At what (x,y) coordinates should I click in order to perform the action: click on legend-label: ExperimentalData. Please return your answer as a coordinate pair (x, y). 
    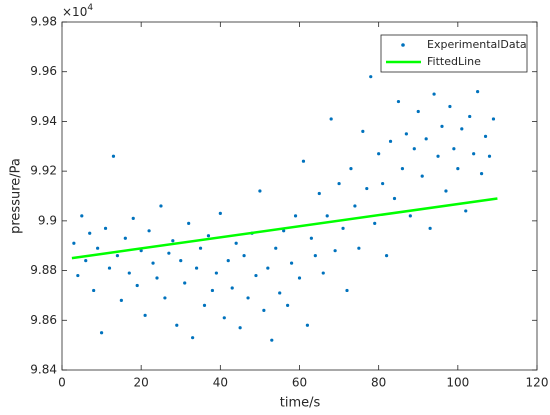
    Looking at the image, I should click on (477, 44).